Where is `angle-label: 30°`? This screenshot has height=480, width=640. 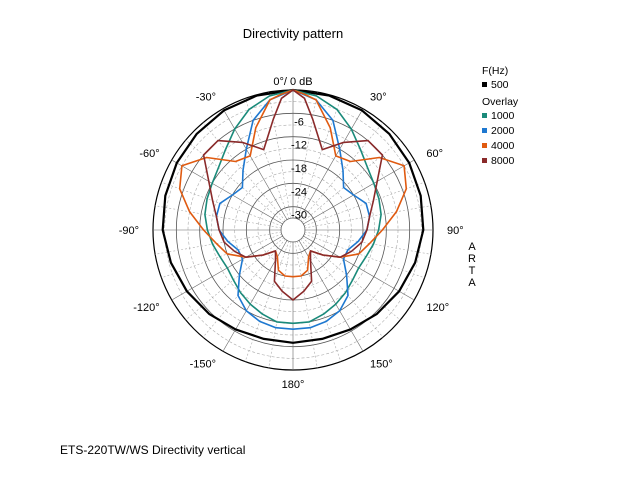
angle-label: 30° is located at coordinates (378, 98).